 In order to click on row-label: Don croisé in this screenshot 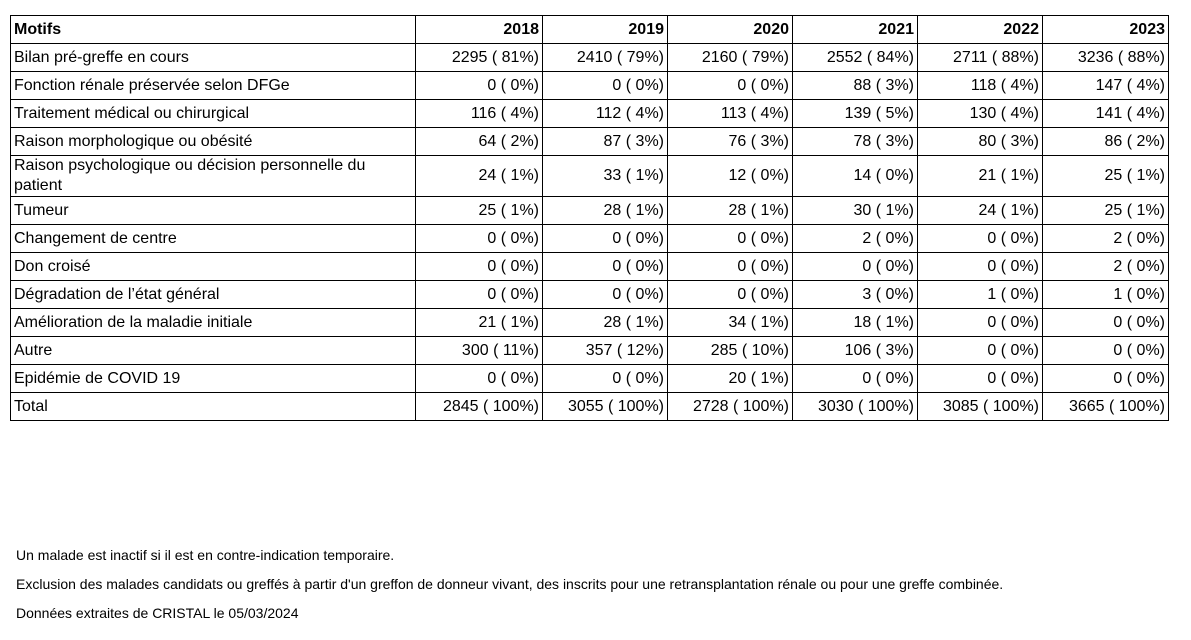, I will do `click(213, 266)`.